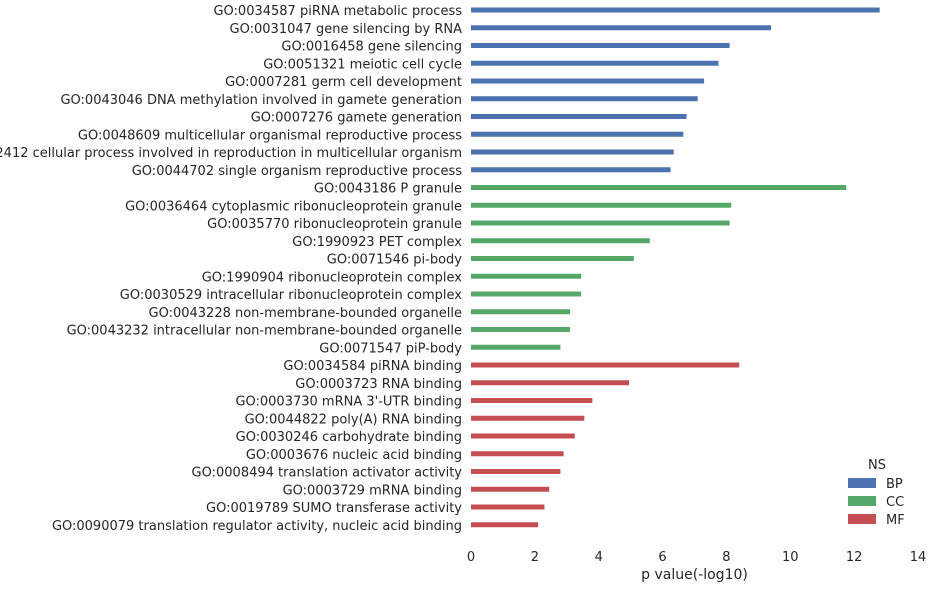 The height and width of the screenshot is (591, 931). Describe the element at coordinates (535, 557) in the screenshot. I see `x-tick-label: 2` at that location.